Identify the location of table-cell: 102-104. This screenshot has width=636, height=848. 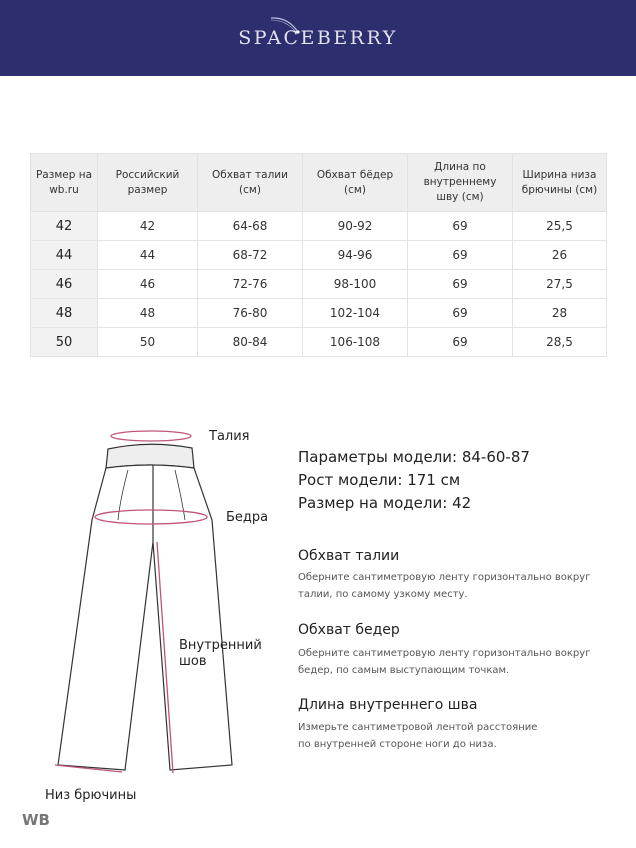
(355, 313).